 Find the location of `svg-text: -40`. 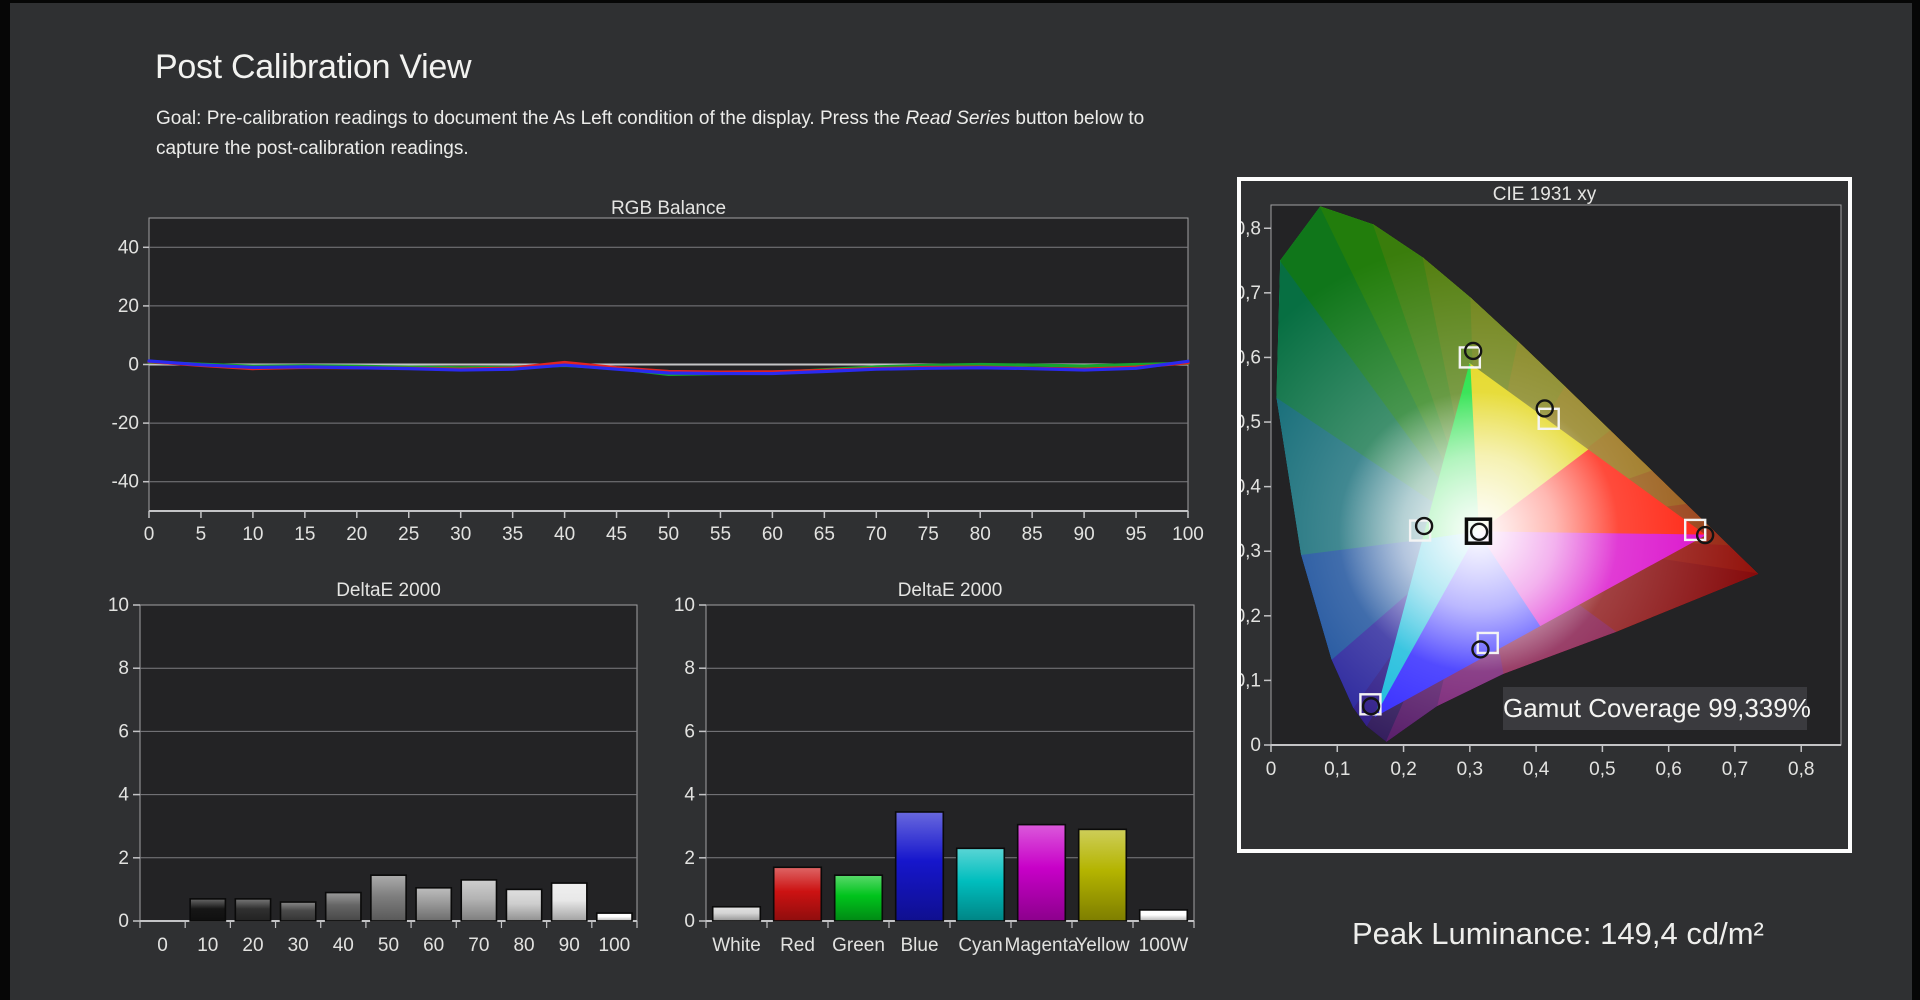

svg-text: -40 is located at coordinates (125, 482).